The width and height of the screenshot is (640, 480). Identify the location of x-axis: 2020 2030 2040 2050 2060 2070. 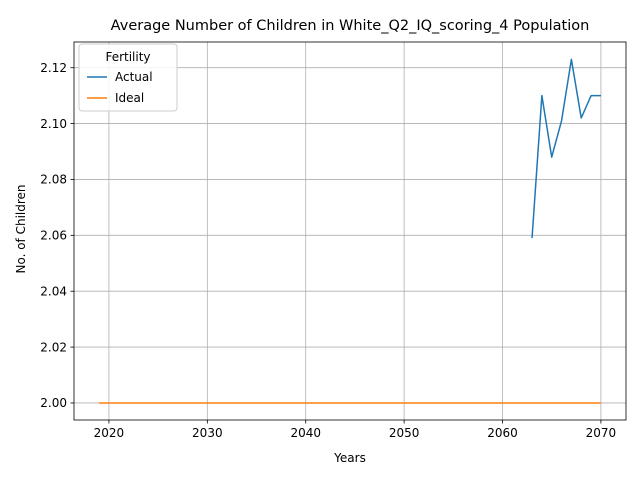
(355, 430).